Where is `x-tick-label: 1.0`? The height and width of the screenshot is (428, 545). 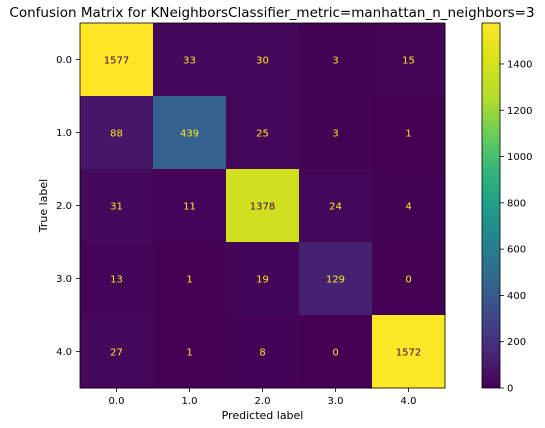 x-tick-label: 1.0 is located at coordinates (190, 401).